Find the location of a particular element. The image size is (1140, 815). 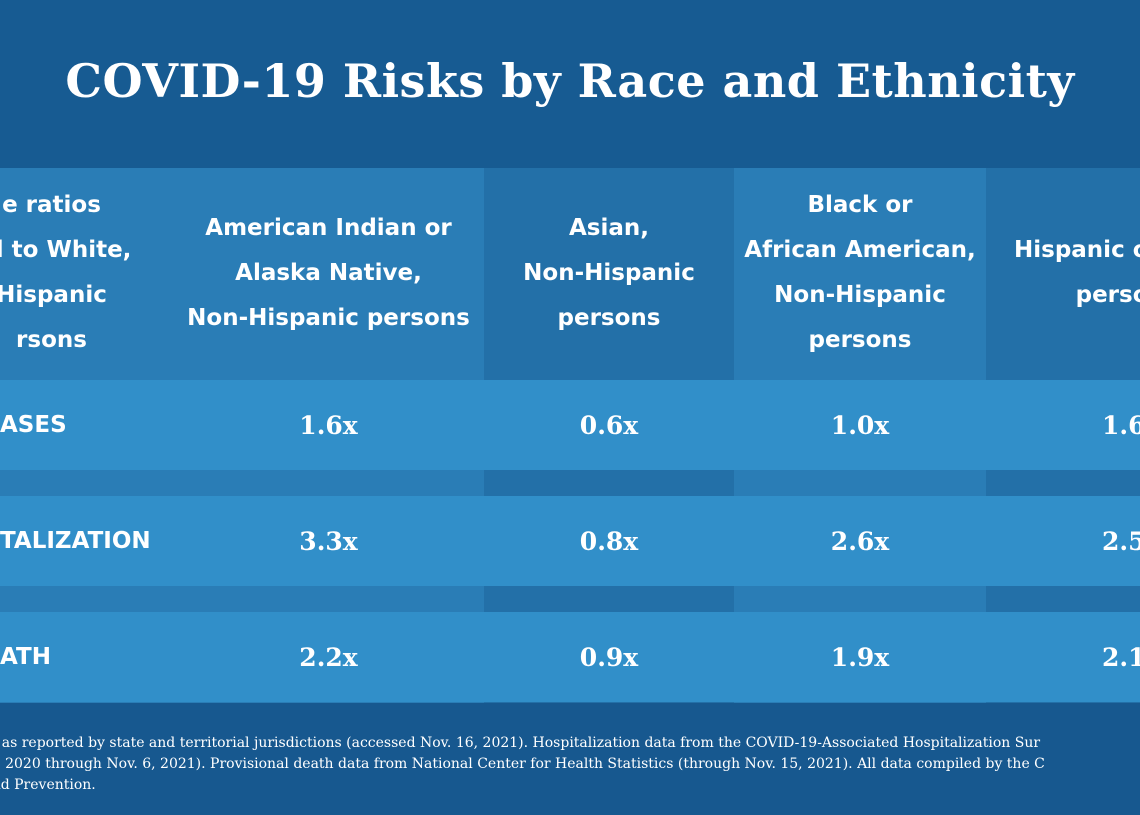

row-label-cases: ASES is located at coordinates (33, 425).